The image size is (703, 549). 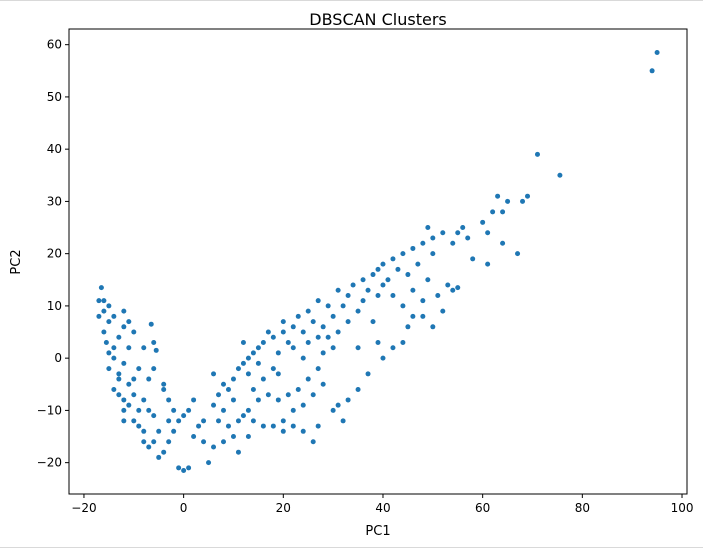 What do you see at coordinates (49, 463) in the screenshot?
I see `y-tick-label-0: −20` at bounding box center [49, 463].